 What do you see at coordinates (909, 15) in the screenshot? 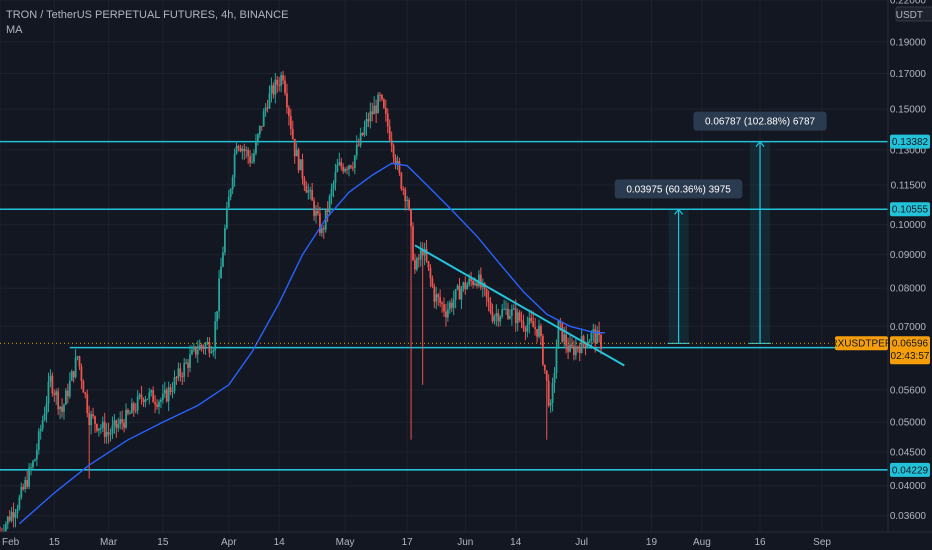
I see `currency-label: USDT` at bounding box center [909, 15].